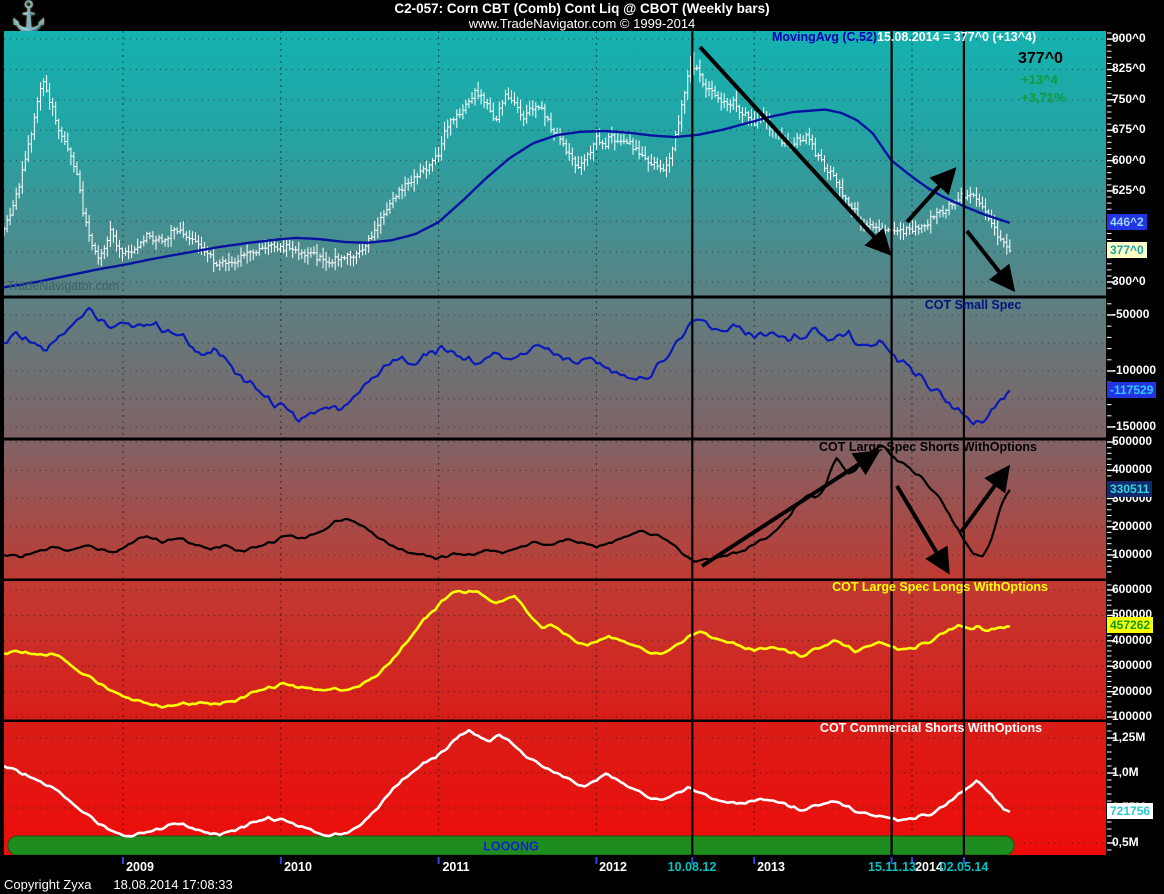  What do you see at coordinates (511, 847) in the screenshot?
I see `long-signal-label: LOOONG` at bounding box center [511, 847].